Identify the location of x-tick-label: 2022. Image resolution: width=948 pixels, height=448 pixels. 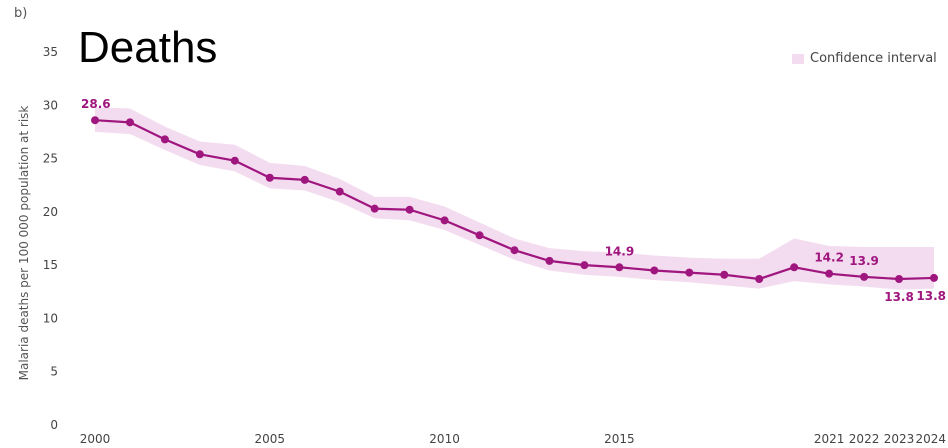
(864, 439).